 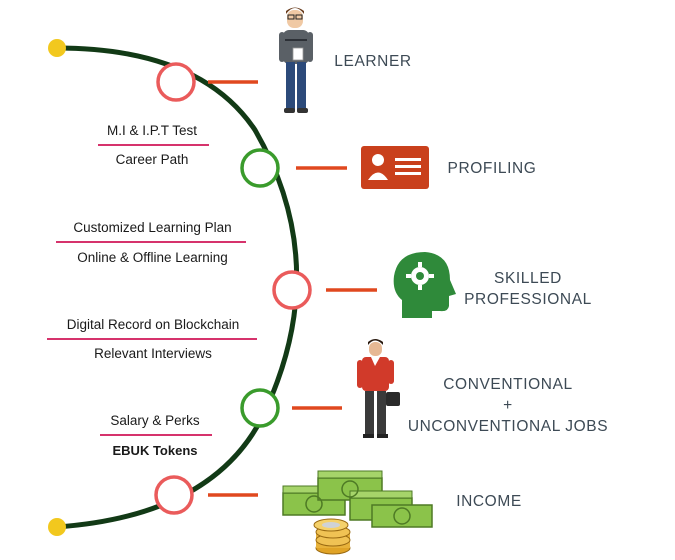 I want to click on note-1-bottom: Career Path, so click(x=152, y=159).